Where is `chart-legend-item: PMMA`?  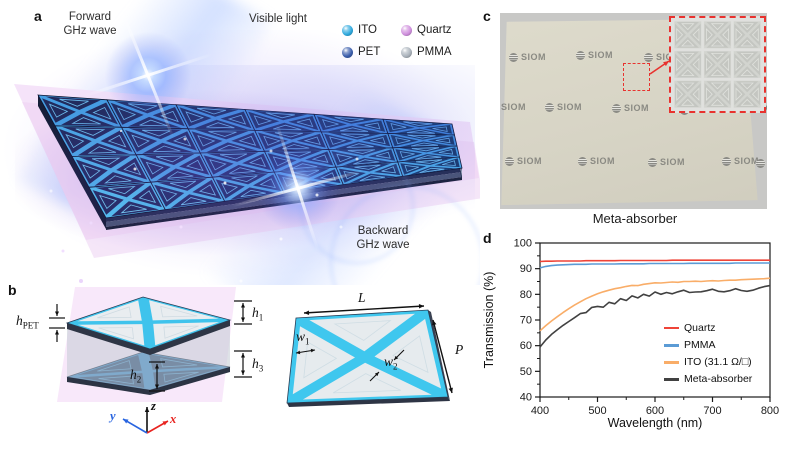 chart-legend-item: PMMA is located at coordinates (725, 345).